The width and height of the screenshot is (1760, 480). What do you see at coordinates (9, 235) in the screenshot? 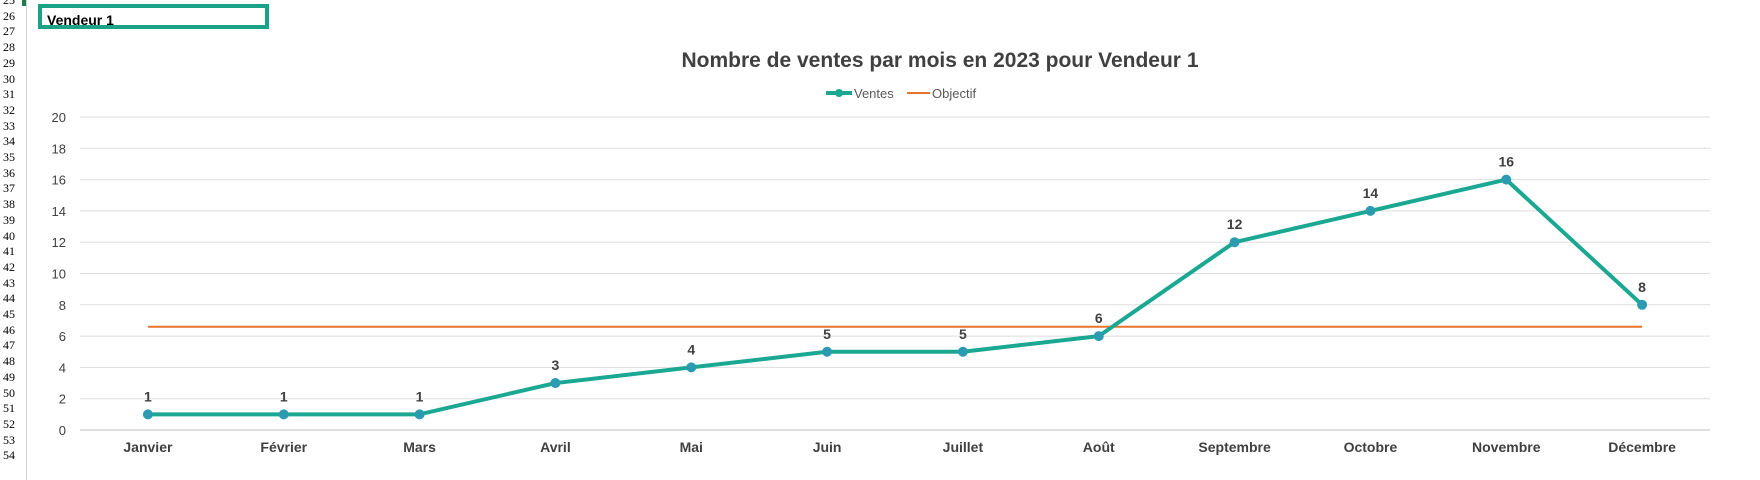
I see `row-number: 40` at bounding box center [9, 235].